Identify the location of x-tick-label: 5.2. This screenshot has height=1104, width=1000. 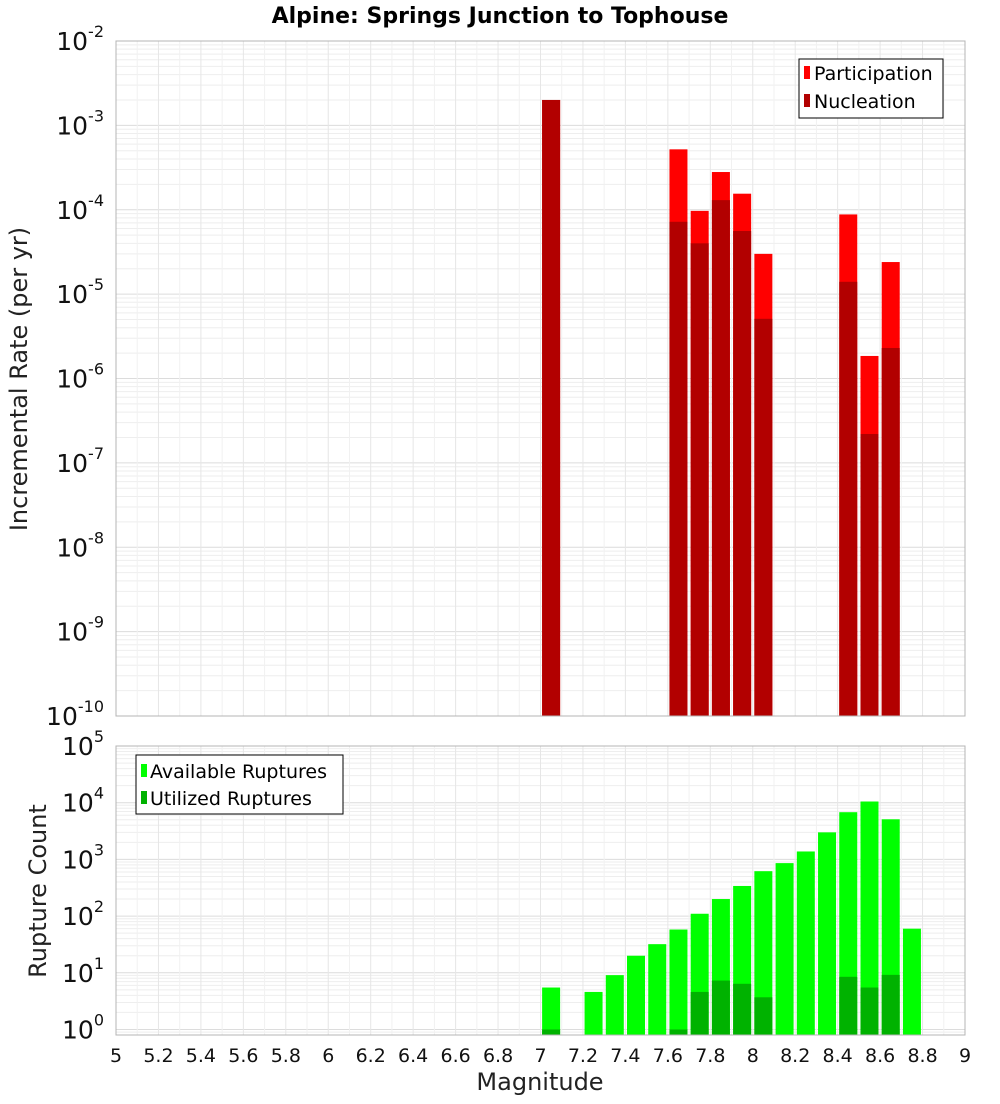
(158, 1056).